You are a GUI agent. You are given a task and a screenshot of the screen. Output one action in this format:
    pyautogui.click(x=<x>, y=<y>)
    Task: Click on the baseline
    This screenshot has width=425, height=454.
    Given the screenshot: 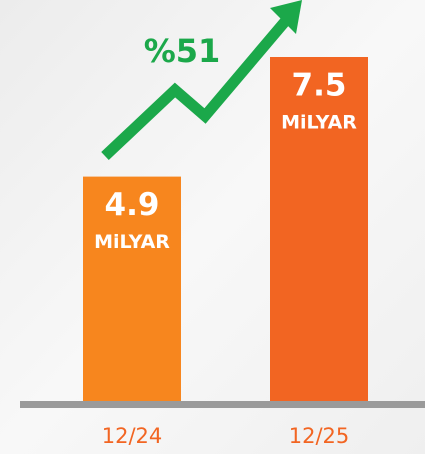 What is the action you would take?
    pyautogui.click(x=222, y=404)
    